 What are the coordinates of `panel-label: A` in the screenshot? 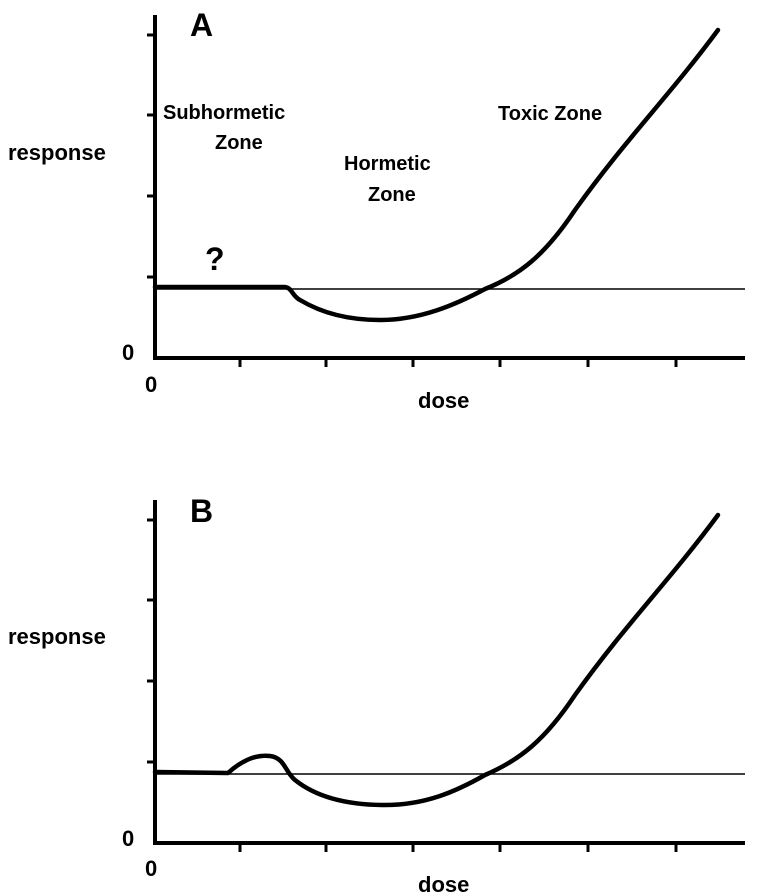 It's located at (201, 25).